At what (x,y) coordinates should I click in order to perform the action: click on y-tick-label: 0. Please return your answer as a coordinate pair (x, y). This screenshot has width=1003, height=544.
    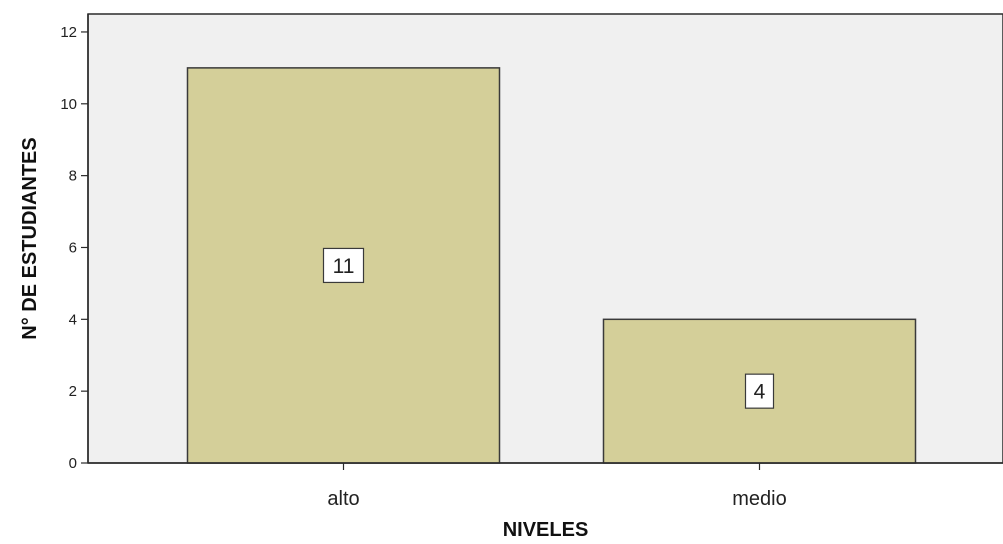
    Looking at the image, I should click on (73, 463).